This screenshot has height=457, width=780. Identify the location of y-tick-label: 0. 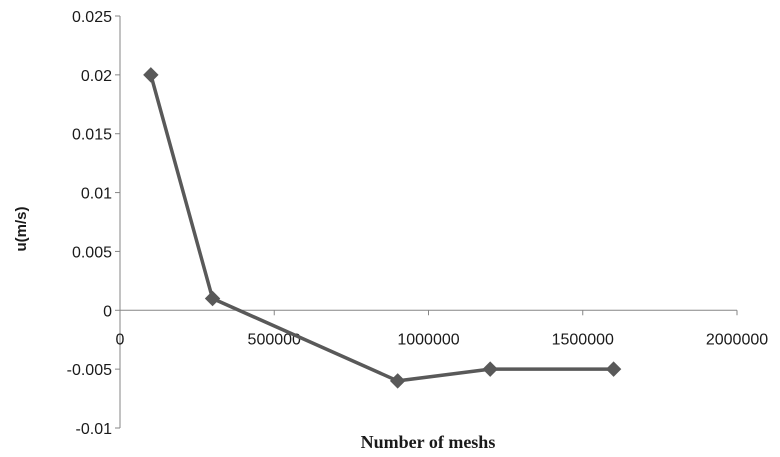
(107, 311).